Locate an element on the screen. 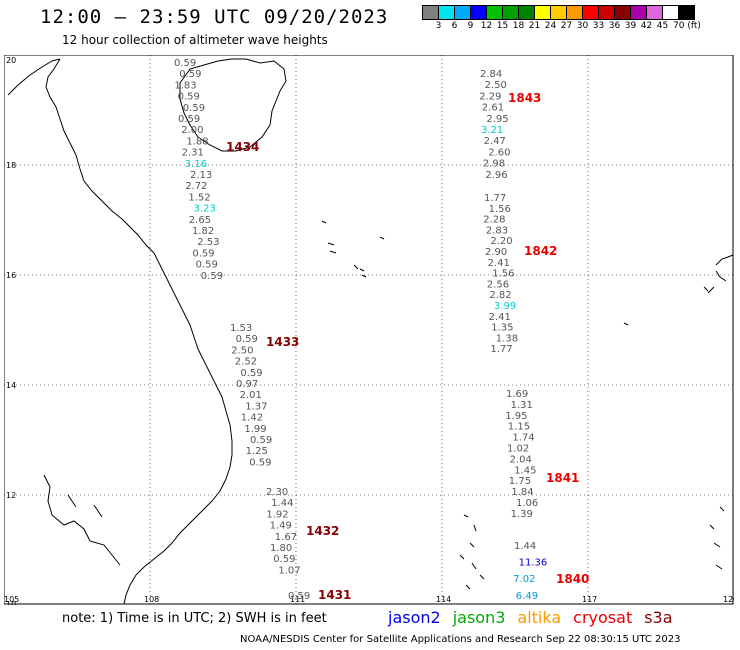  latitude-tick-label: 10 is located at coordinates (11, 602).